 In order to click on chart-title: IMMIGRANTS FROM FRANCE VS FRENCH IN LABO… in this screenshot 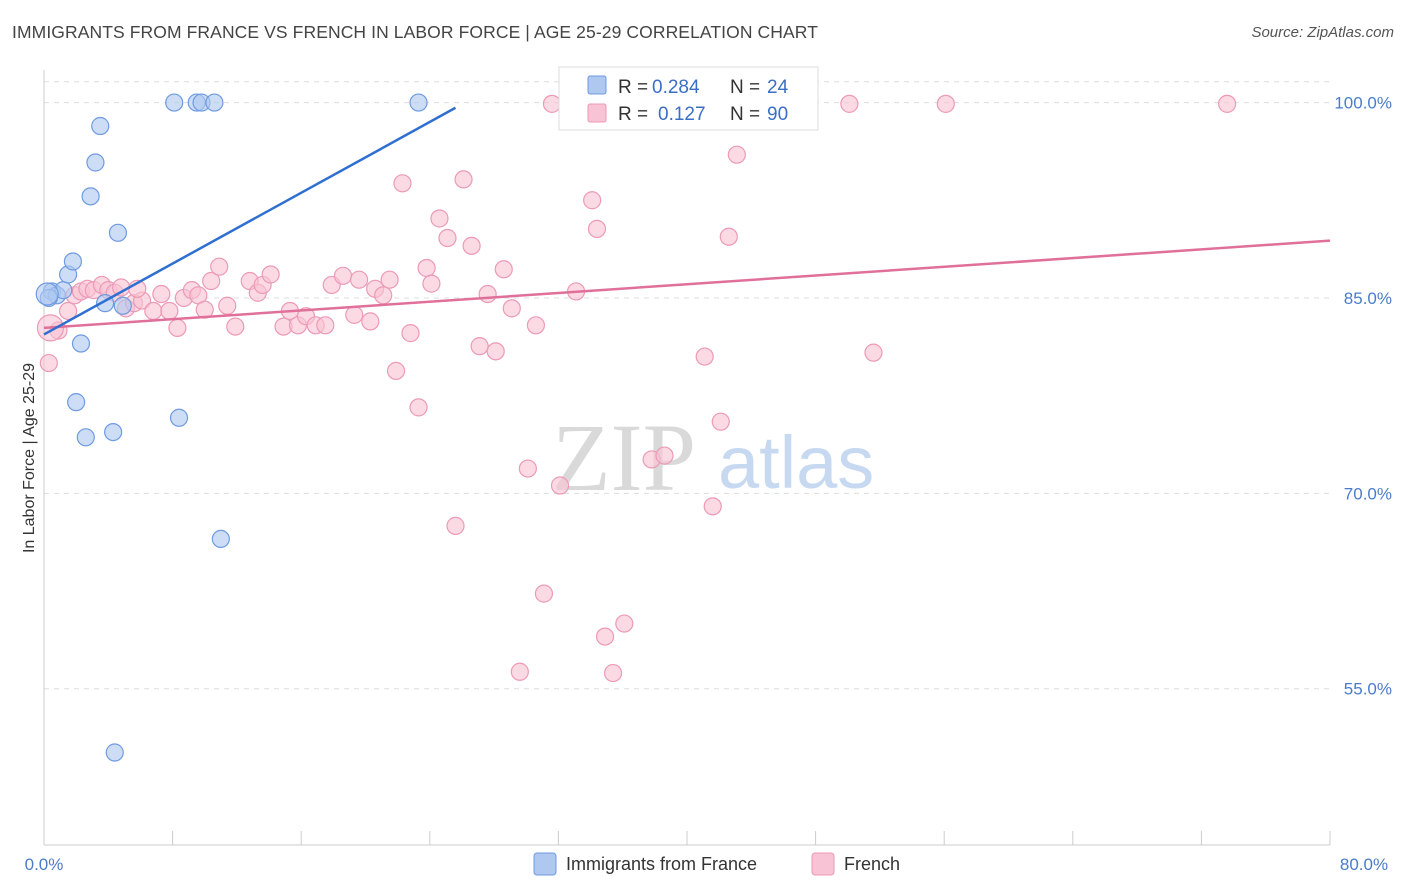, I will do `click(415, 32)`.